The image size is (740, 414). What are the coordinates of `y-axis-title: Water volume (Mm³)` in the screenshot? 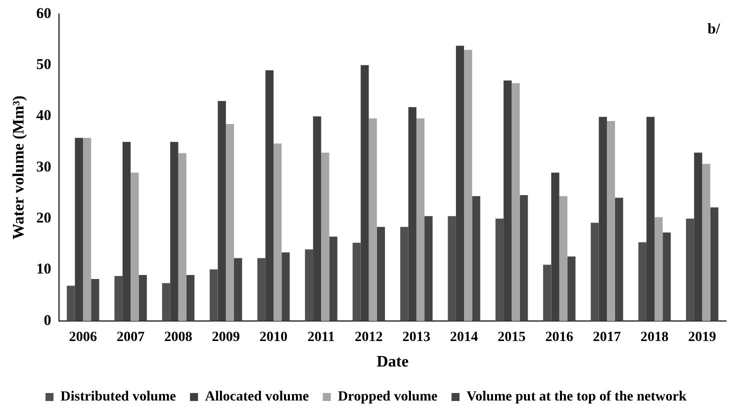 It's located at (19, 167).